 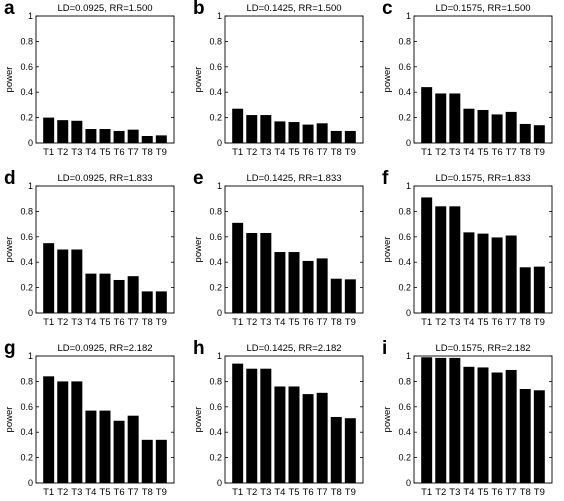 I want to click on x-tick-label-h-6: T6, so click(x=308, y=492).